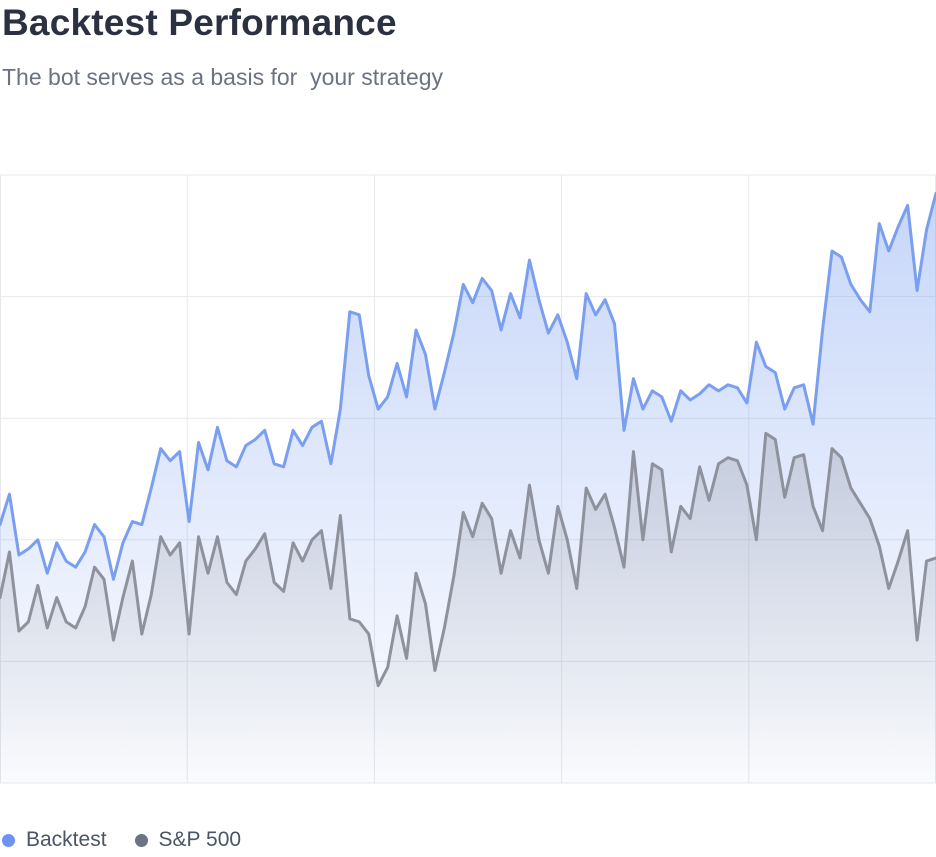  I want to click on legend-label-backtest: Backtest, so click(66, 839).